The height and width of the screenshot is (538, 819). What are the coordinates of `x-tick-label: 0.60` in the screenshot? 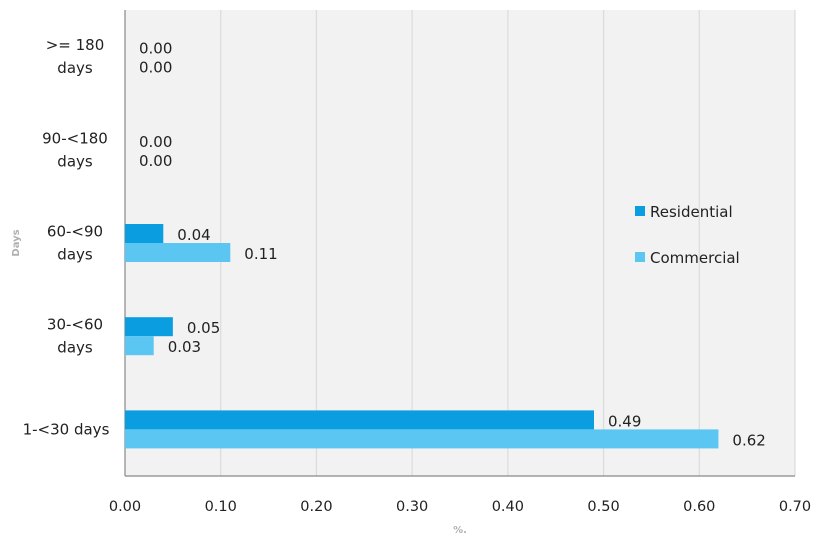 It's located at (699, 507).